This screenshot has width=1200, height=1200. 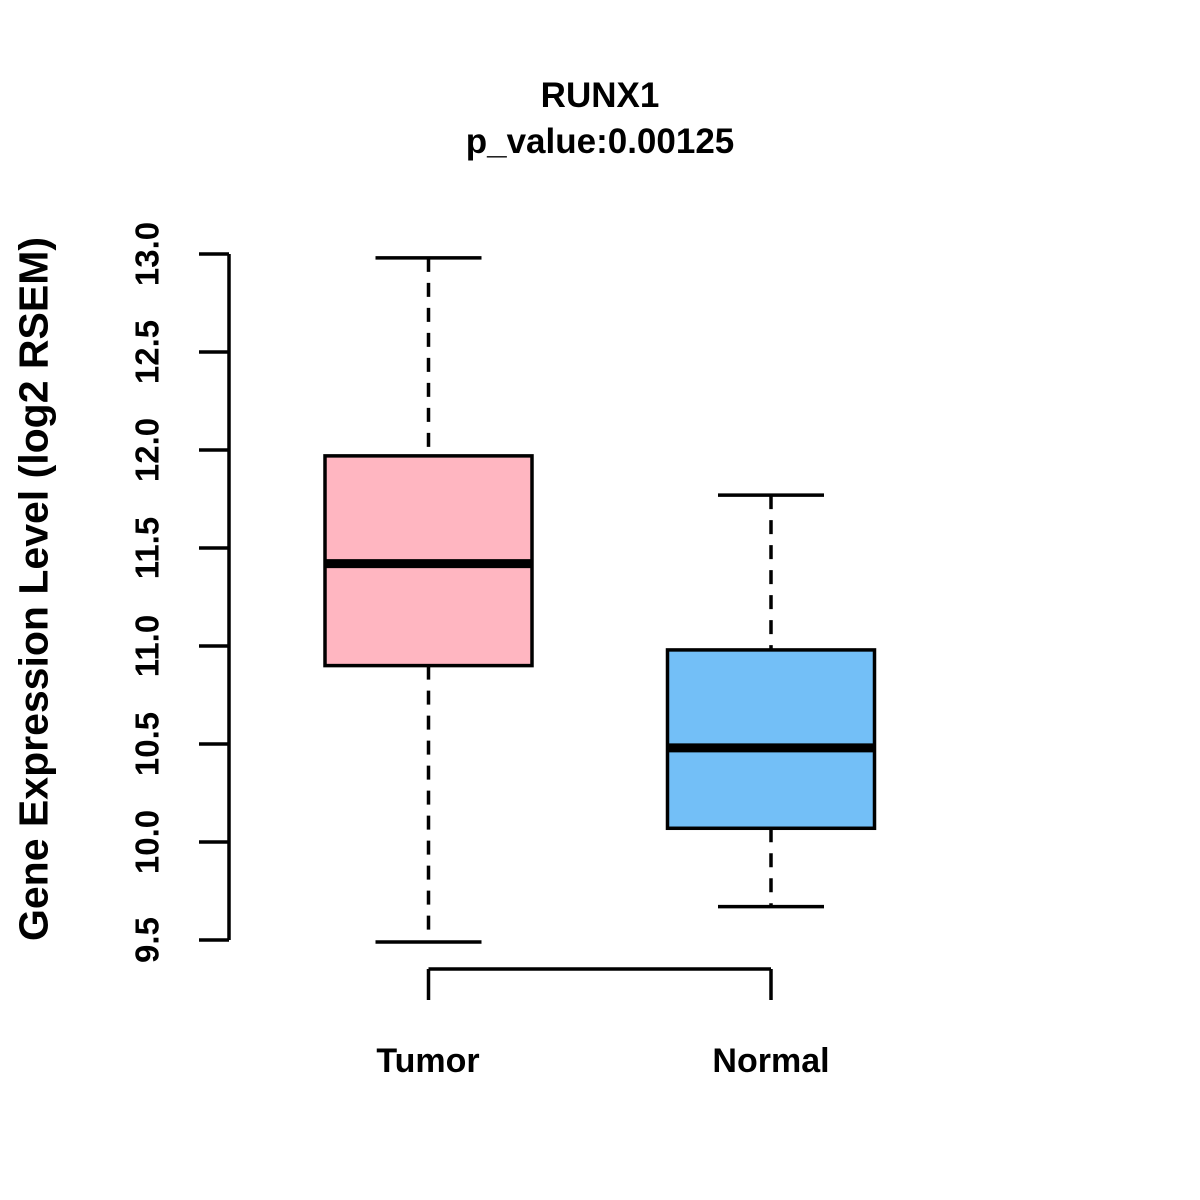 I want to click on y-tick-label: 12.5, so click(x=147, y=352).